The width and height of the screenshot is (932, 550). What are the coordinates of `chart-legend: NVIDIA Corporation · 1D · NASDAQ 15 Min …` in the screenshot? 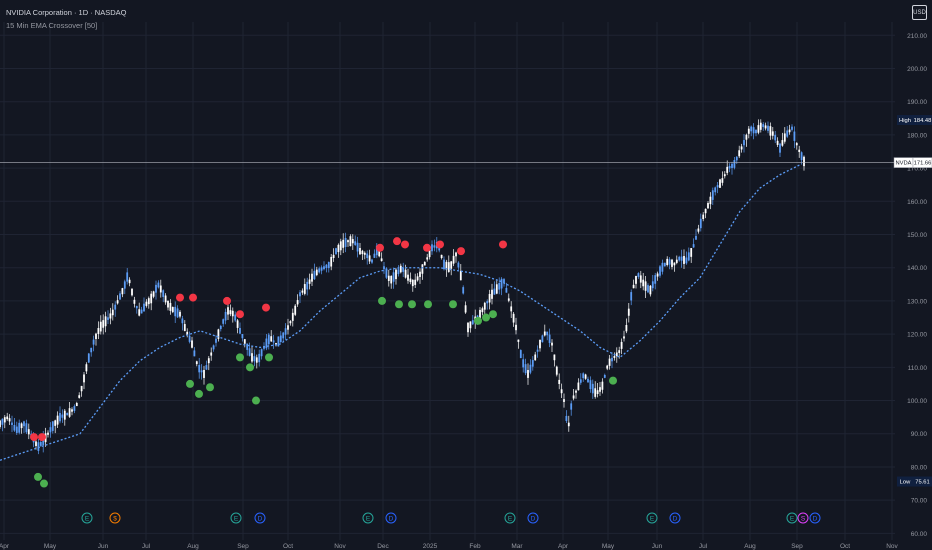 It's located at (66, 19).